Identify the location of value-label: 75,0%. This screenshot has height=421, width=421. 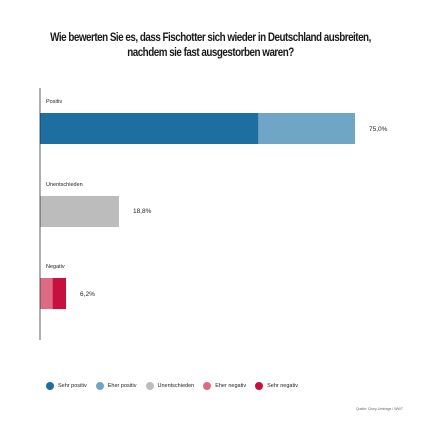
(378, 129).